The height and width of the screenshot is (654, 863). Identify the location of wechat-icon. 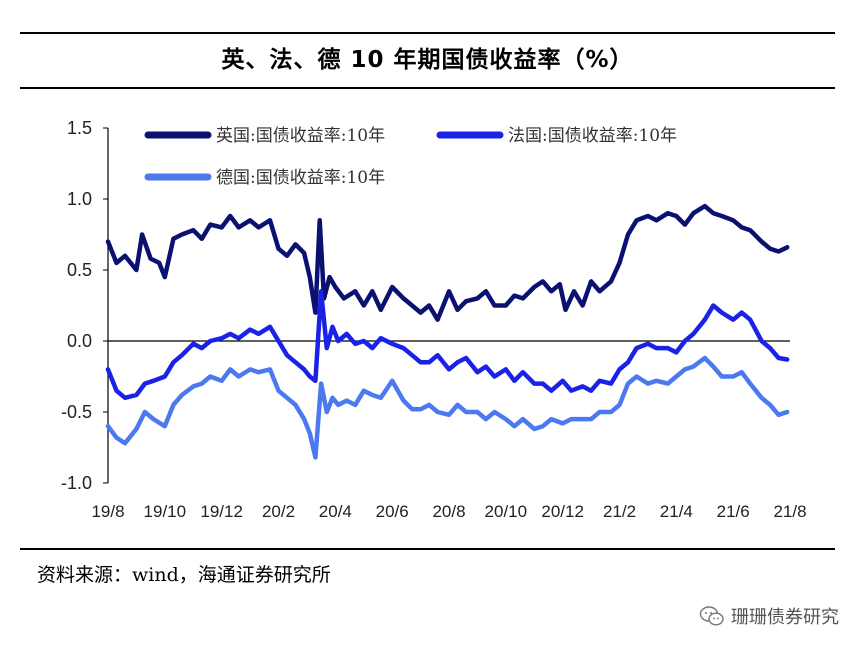
(711, 616).